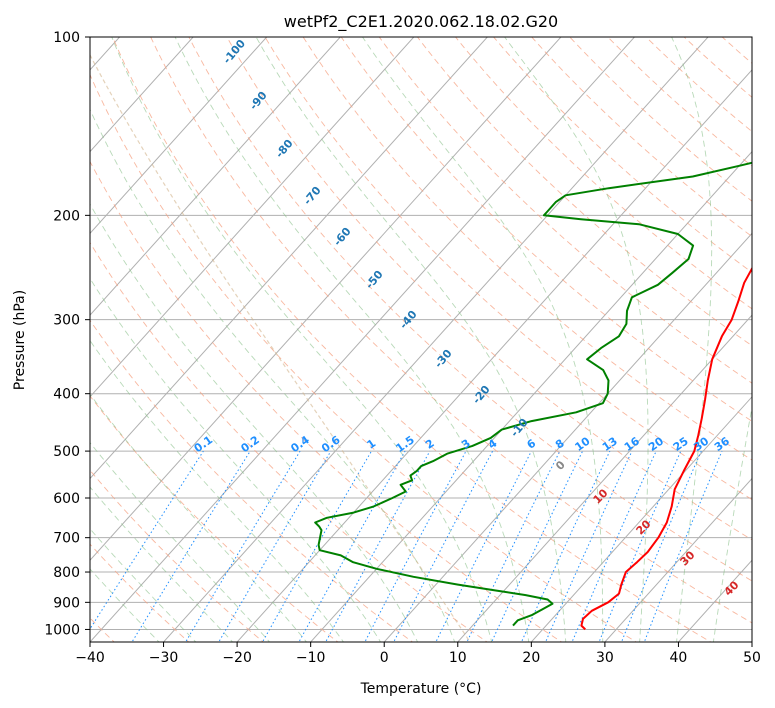 Image resolution: width=775 pixels, height=708 pixels. Describe the element at coordinates (644, 527) in the screenshot. I see `moist-adiabat-label: 20` at that location.